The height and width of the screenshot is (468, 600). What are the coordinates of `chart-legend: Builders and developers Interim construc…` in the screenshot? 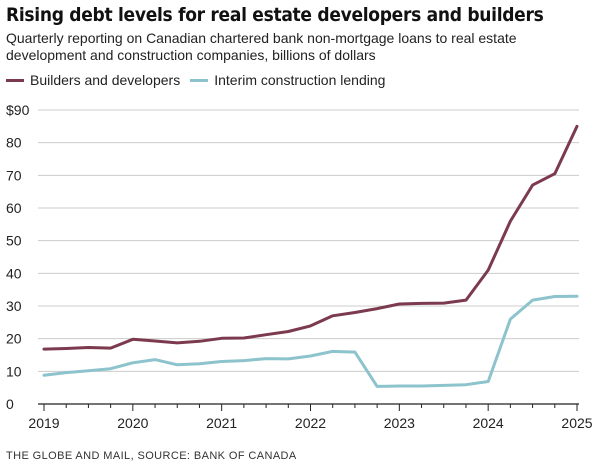 It's located at (200, 80).